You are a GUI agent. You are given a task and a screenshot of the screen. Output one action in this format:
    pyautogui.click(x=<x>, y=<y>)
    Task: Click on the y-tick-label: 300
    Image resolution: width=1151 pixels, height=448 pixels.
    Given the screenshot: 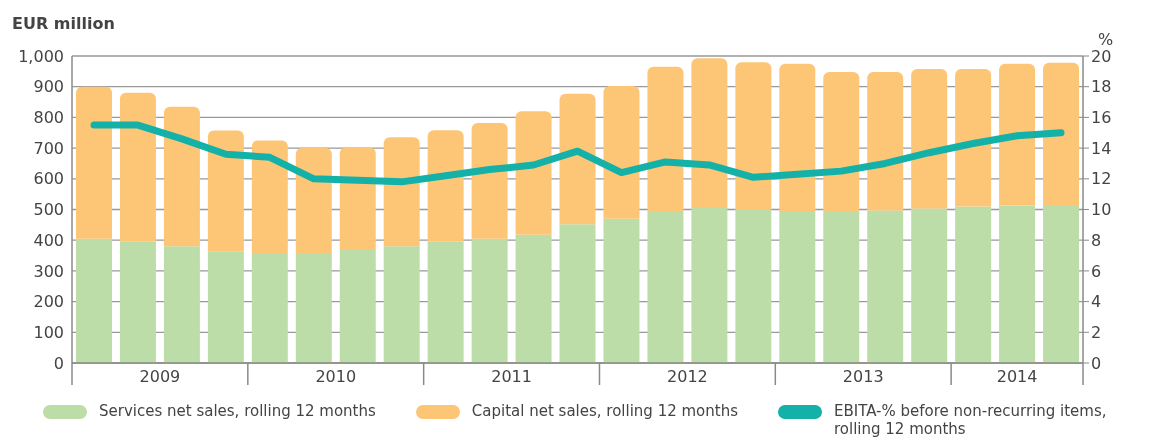 What is the action you would take?
    pyautogui.click(x=48, y=271)
    